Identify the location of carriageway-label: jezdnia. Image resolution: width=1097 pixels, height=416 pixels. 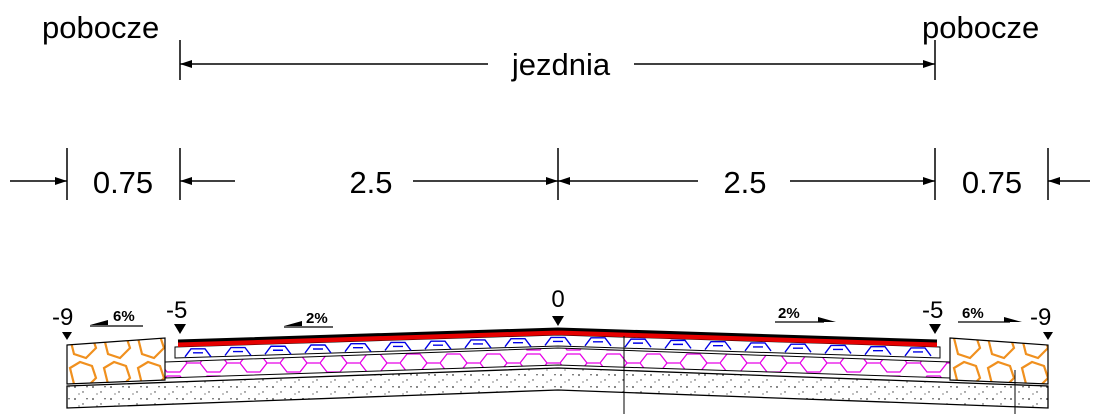
(561, 64).